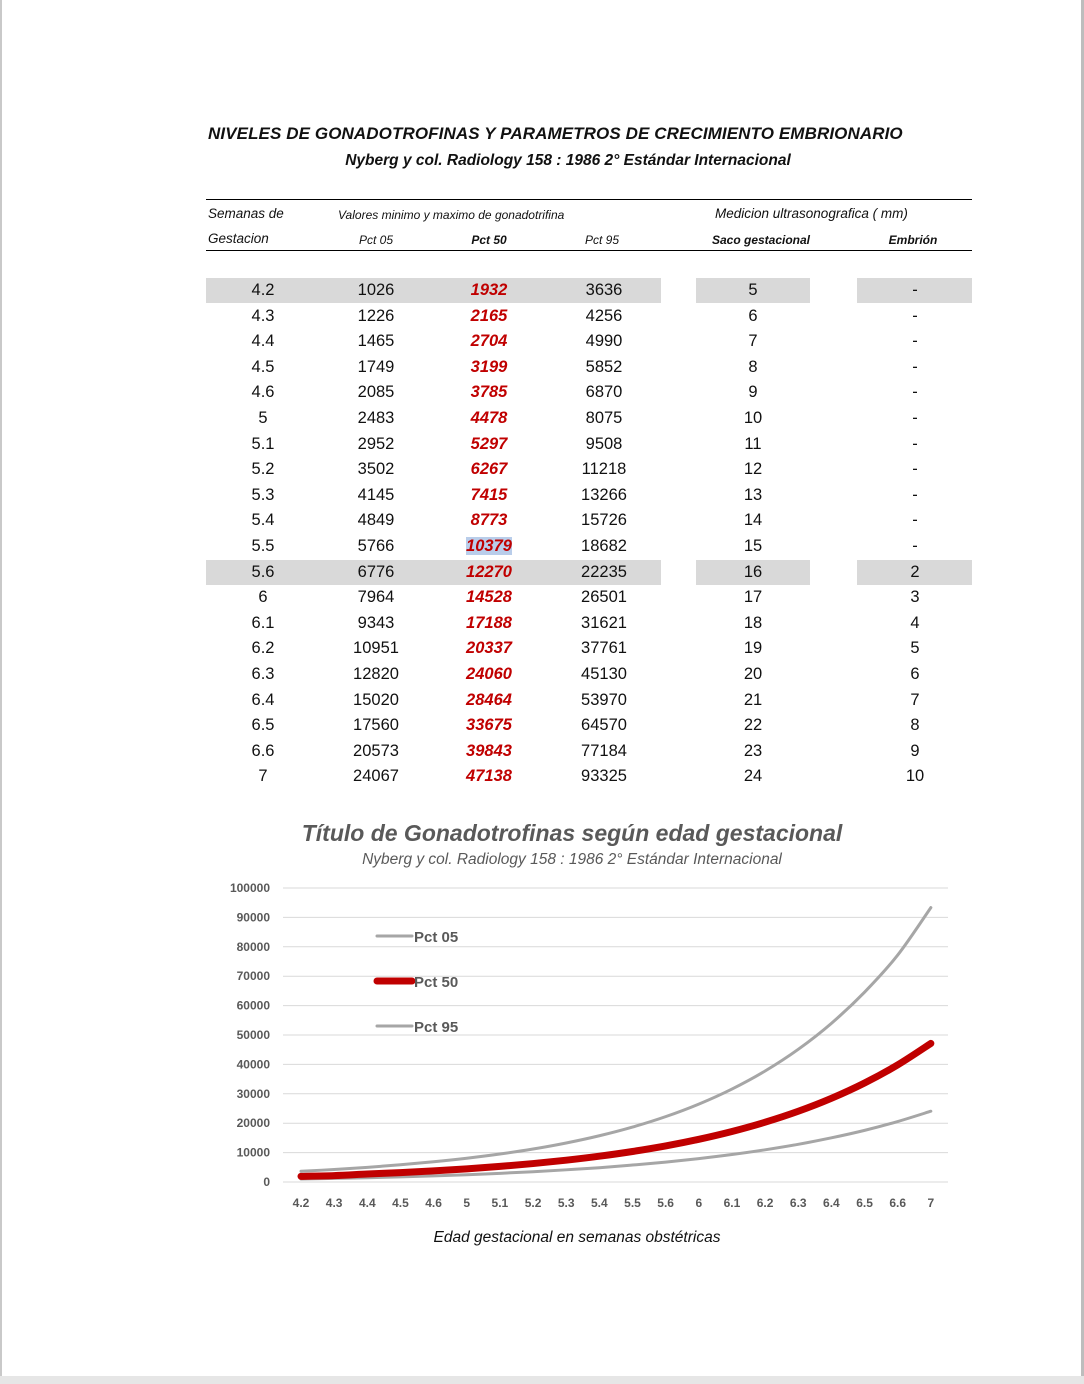  I want to click on cell-saco: 14, so click(753, 520).